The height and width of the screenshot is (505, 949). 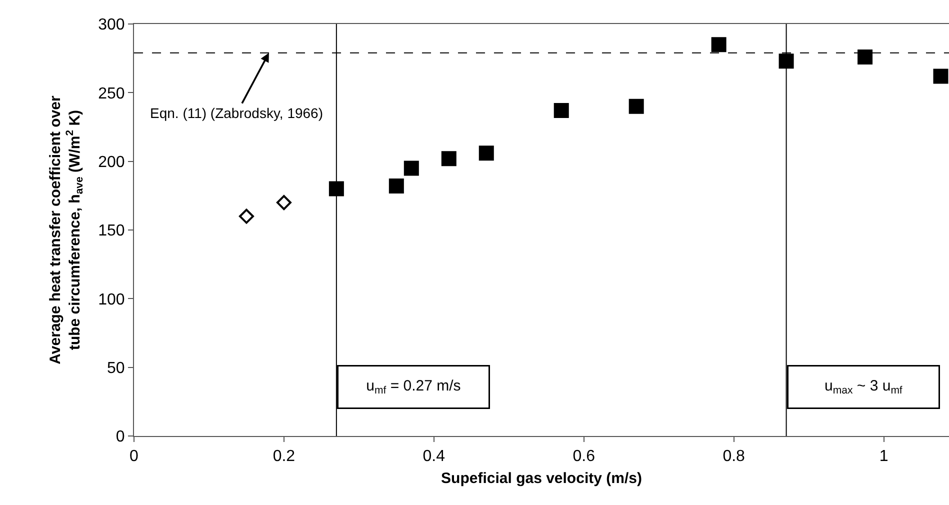 I want to click on x-tick-label: 0.4, so click(x=434, y=457).